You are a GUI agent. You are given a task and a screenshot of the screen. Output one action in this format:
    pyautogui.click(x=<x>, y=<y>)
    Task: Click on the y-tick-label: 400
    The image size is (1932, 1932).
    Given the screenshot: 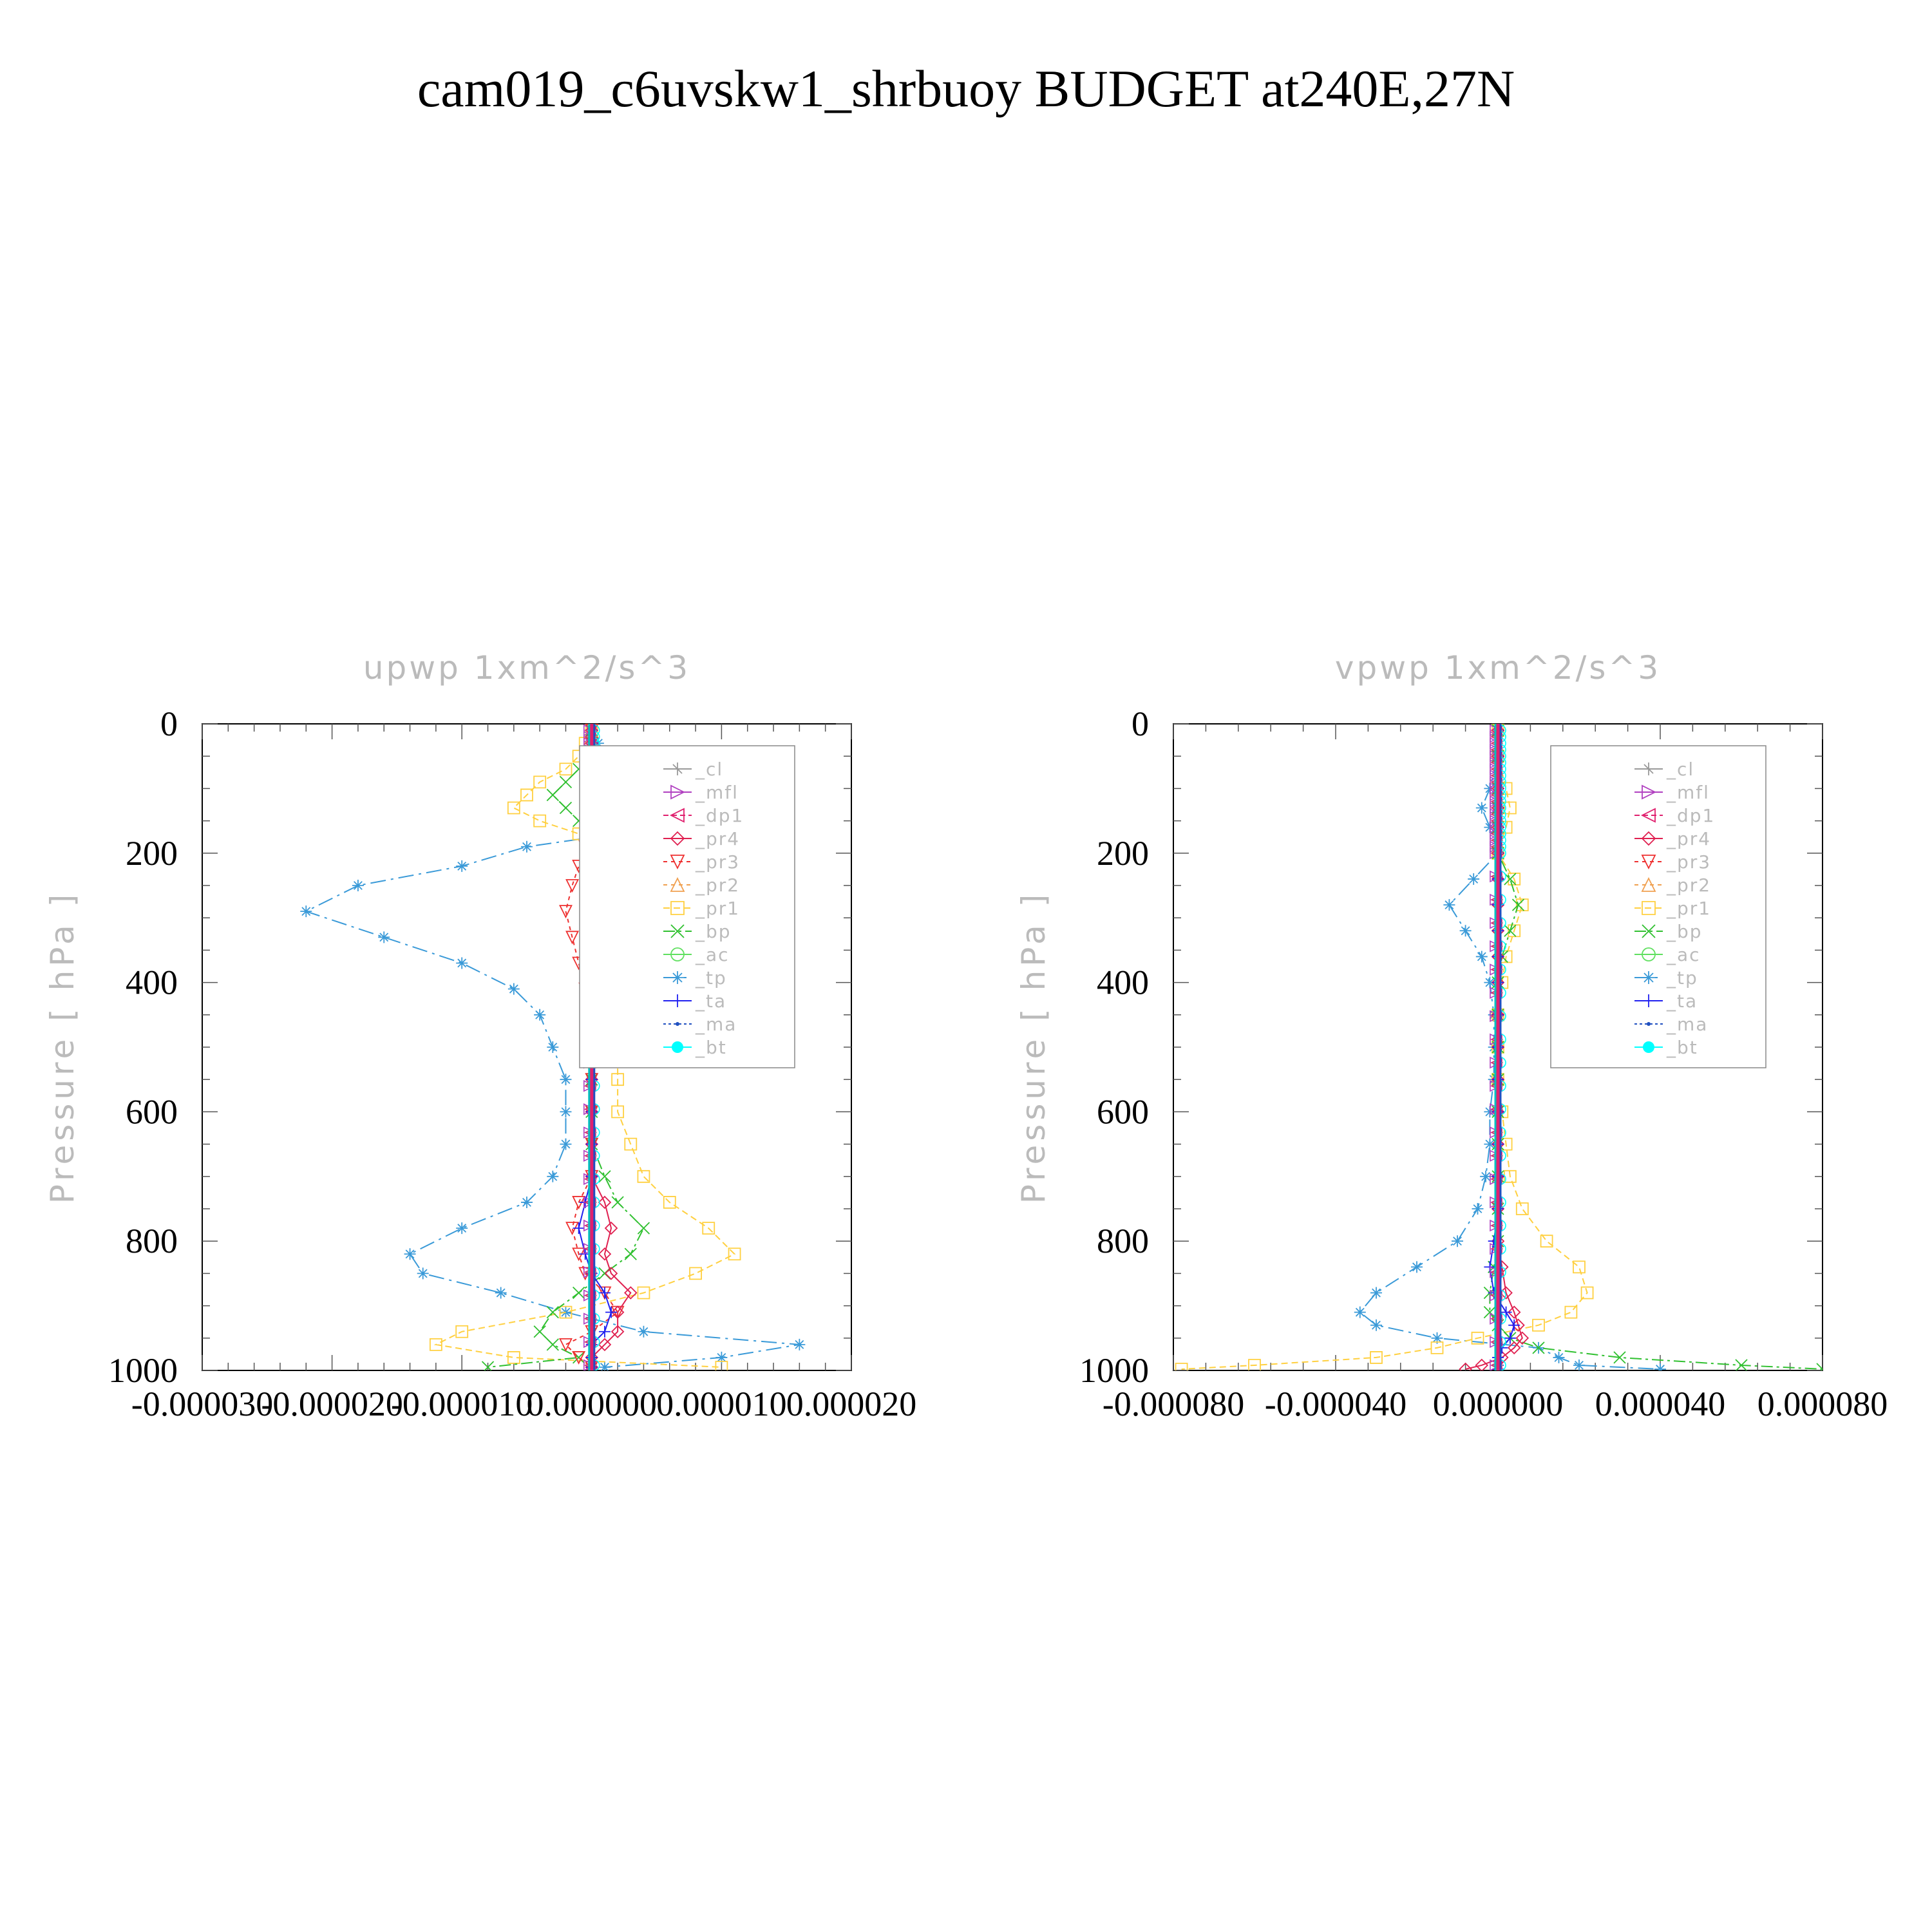 What is the action you would take?
    pyautogui.click(x=1123, y=982)
    